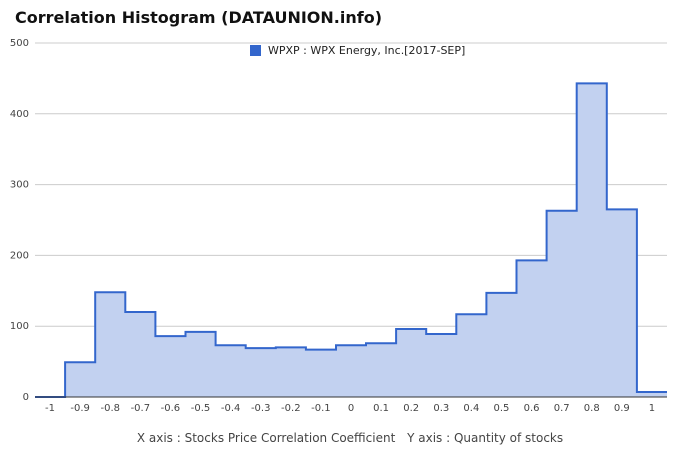 The image size is (680, 462). What do you see at coordinates (562, 408) in the screenshot?
I see `x-tick-label: 0.7` at bounding box center [562, 408].